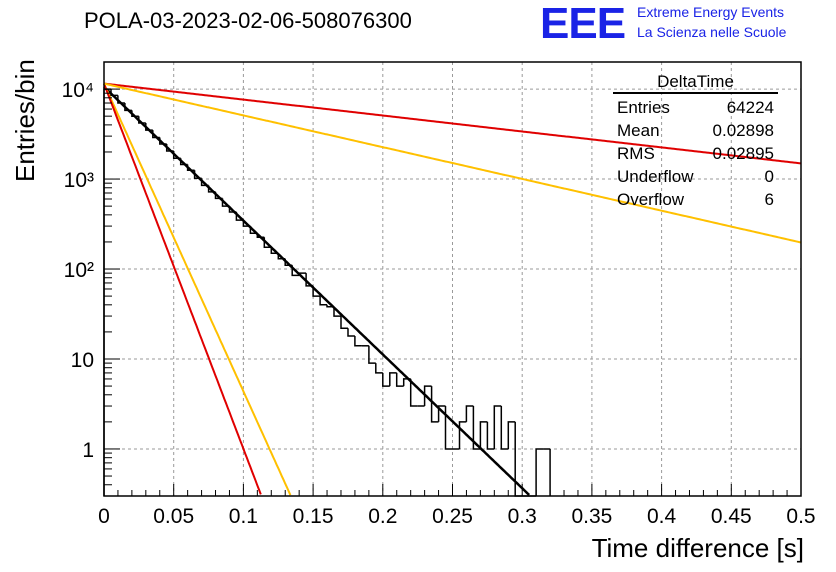  Describe the element at coordinates (769, 199) in the screenshot. I see `stats-value: 6` at that location.